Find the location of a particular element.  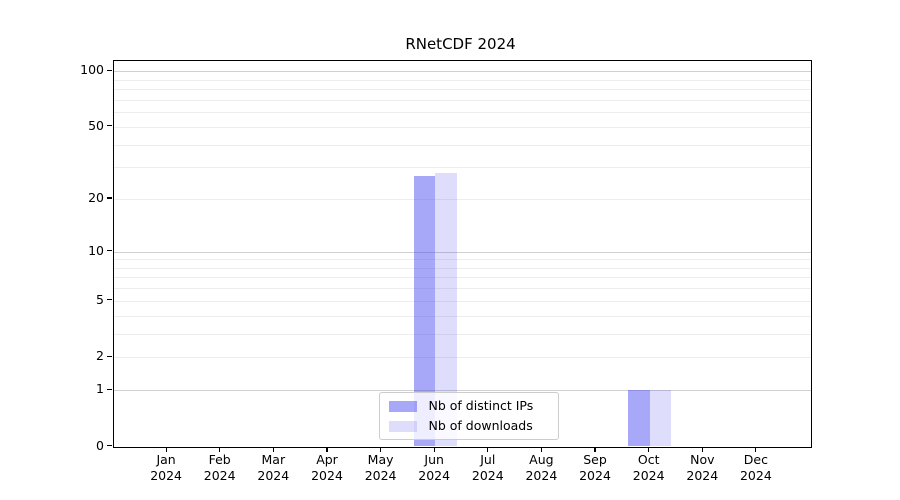

y-tick-label-20: 20 is located at coordinates (96, 197).